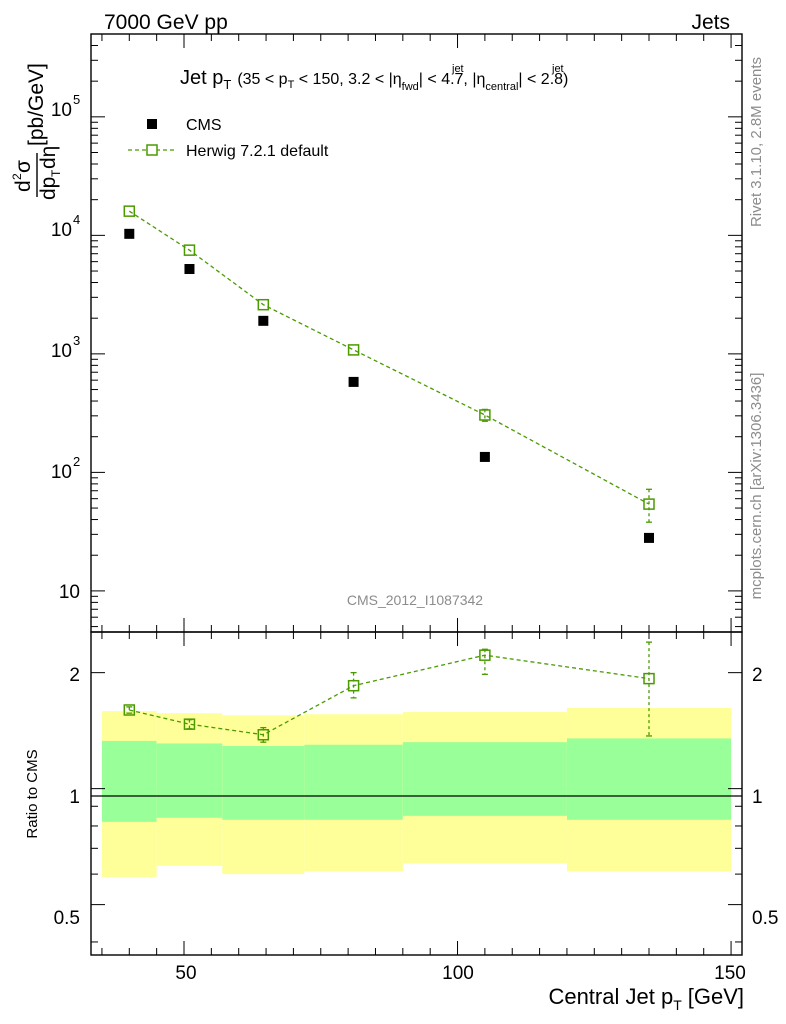 The image size is (786, 1024). Describe the element at coordinates (415, 600) in the screenshot. I see `analysis-label: CMS_2012_I1087342` at that location.